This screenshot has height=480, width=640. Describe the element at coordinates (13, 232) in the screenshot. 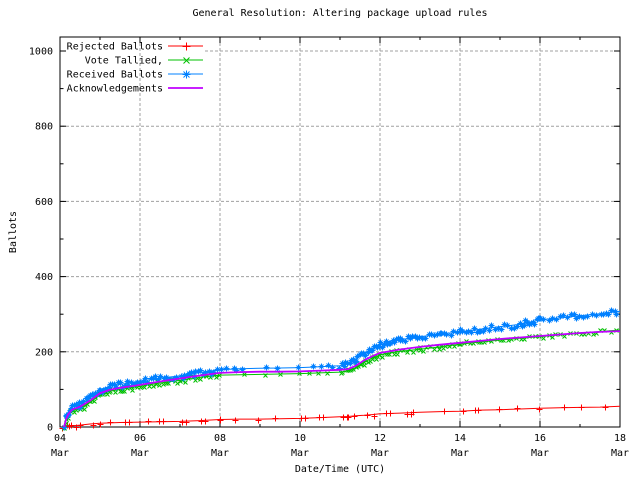

I see `y-axis-label: Ballots` at that location.